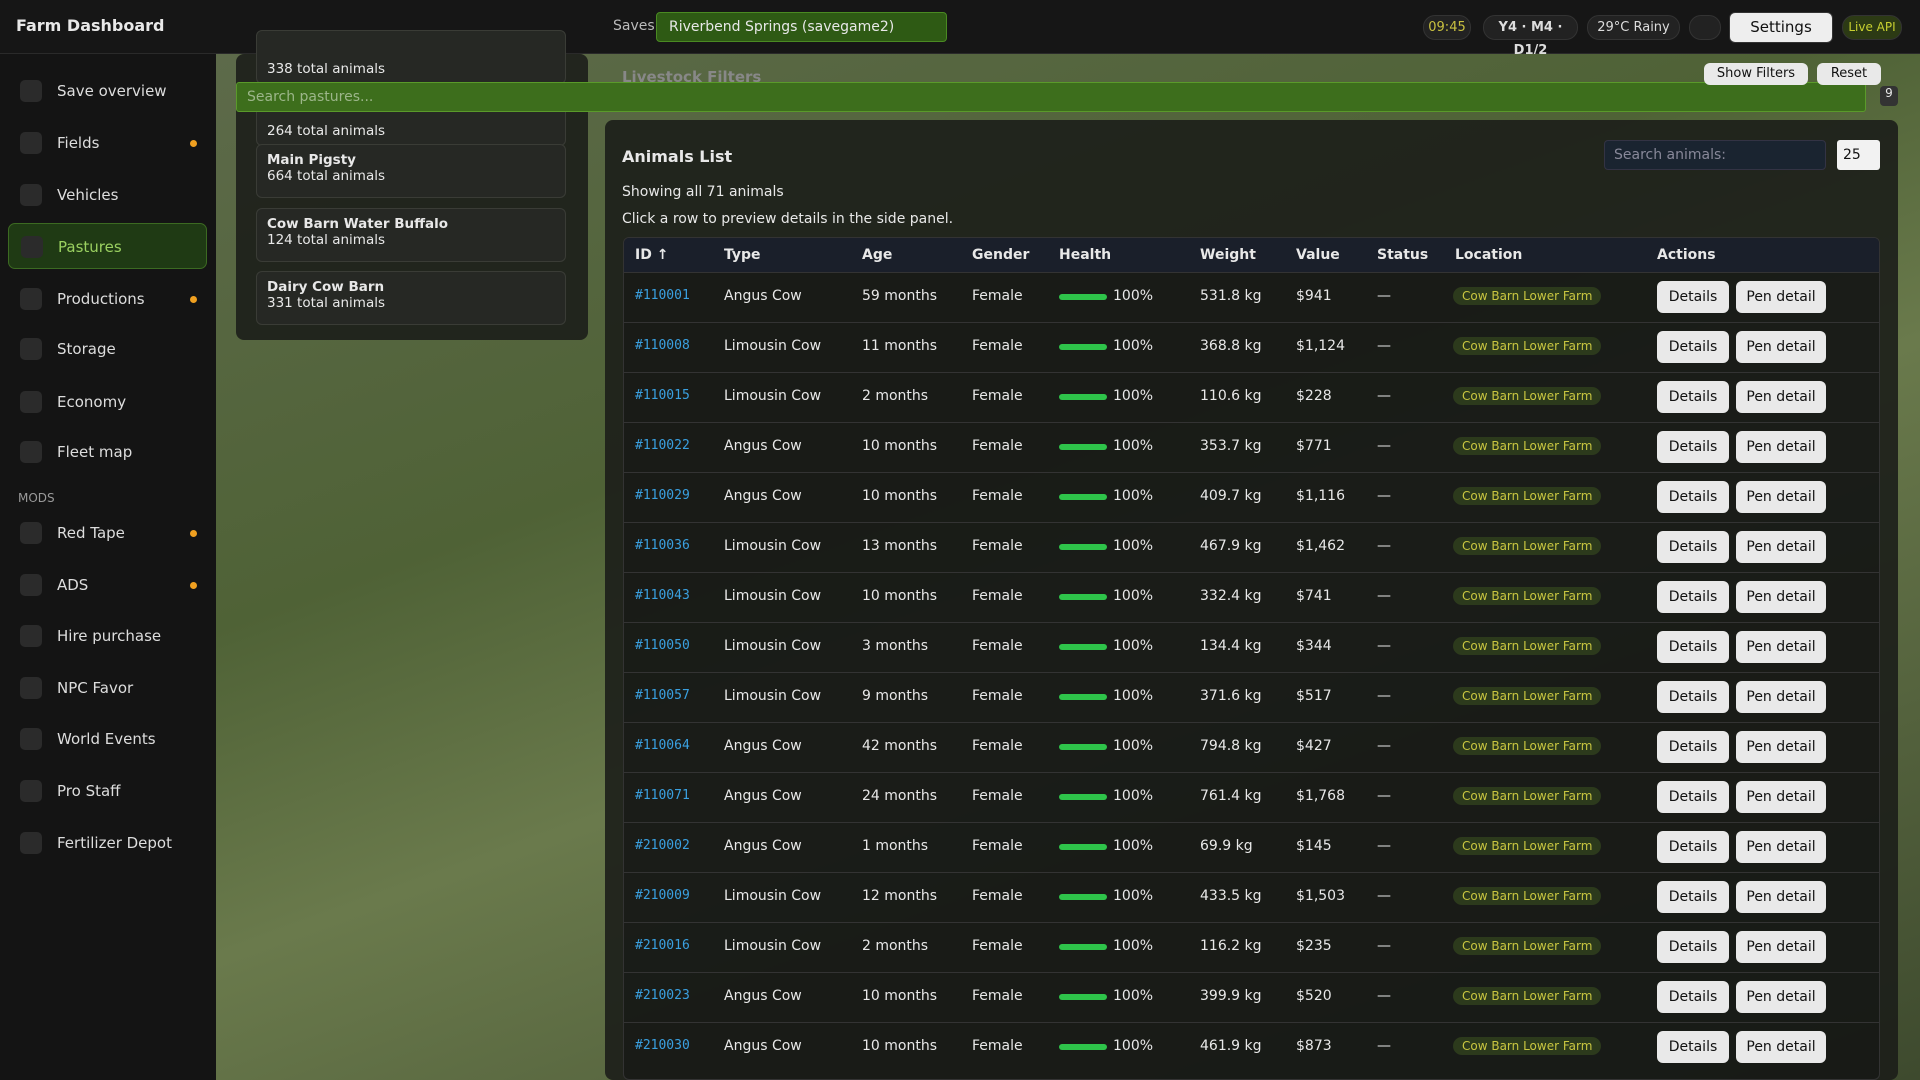  What do you see at coordinates (107, 349) in the screenshot?
I see `nav-item: Storage` at bounding box center [107, 349].